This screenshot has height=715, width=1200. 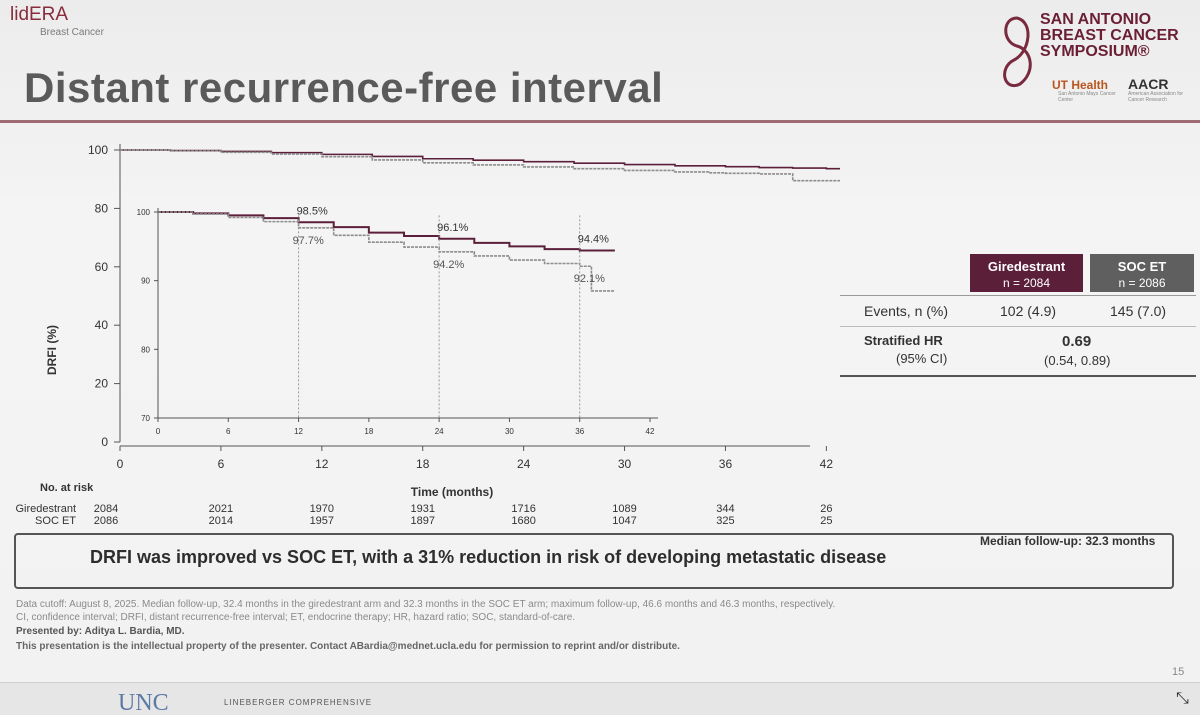 What do you see at coordinates (1148, 84) in the screenshot?
I see `aacr-logo: AACR` at bounding box center [1148, 84].